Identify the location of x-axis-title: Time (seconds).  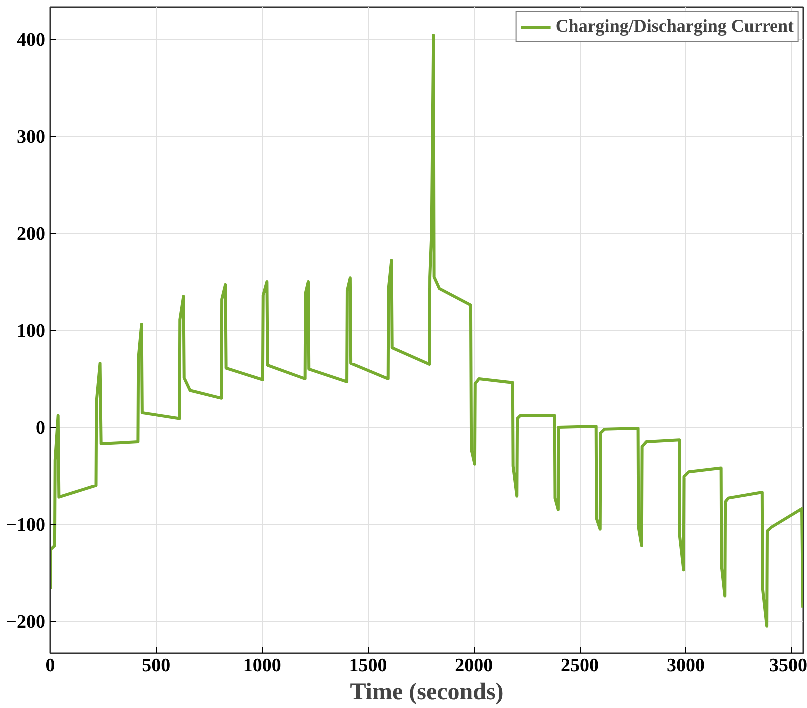
(427, 693).